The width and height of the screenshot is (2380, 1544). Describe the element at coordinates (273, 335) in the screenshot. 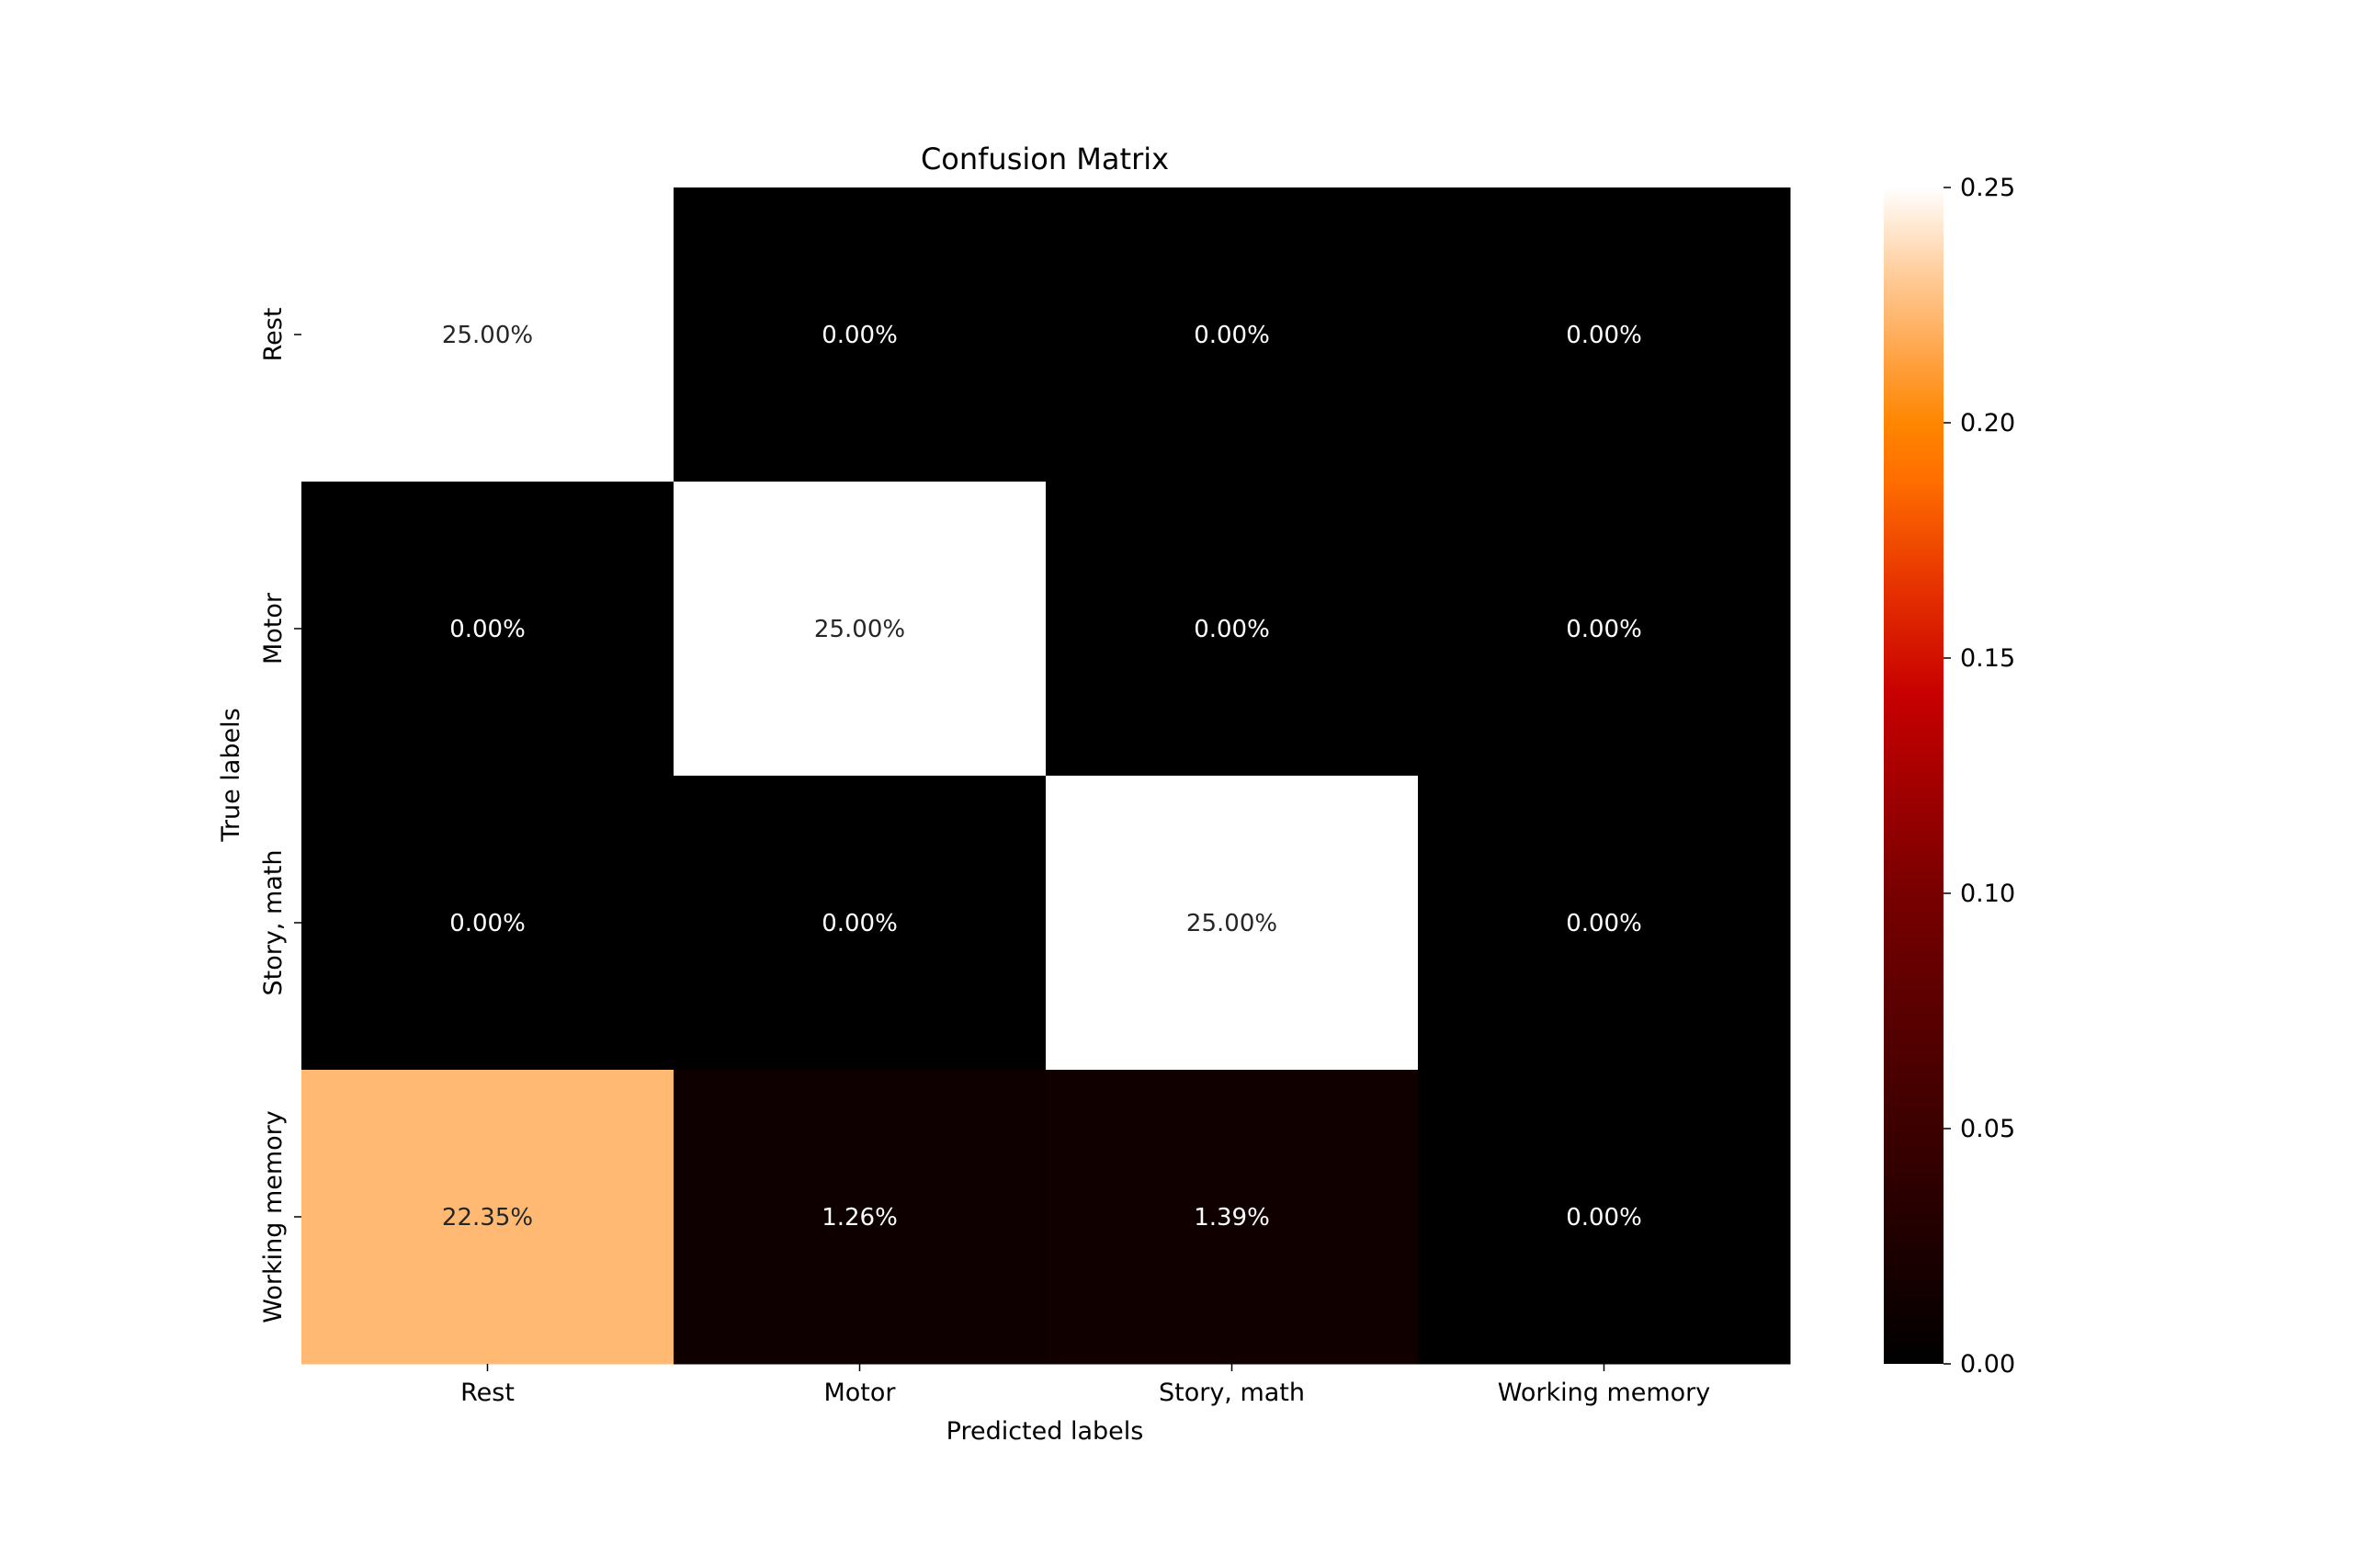

I see `y-tick-label: Rest` at that location.